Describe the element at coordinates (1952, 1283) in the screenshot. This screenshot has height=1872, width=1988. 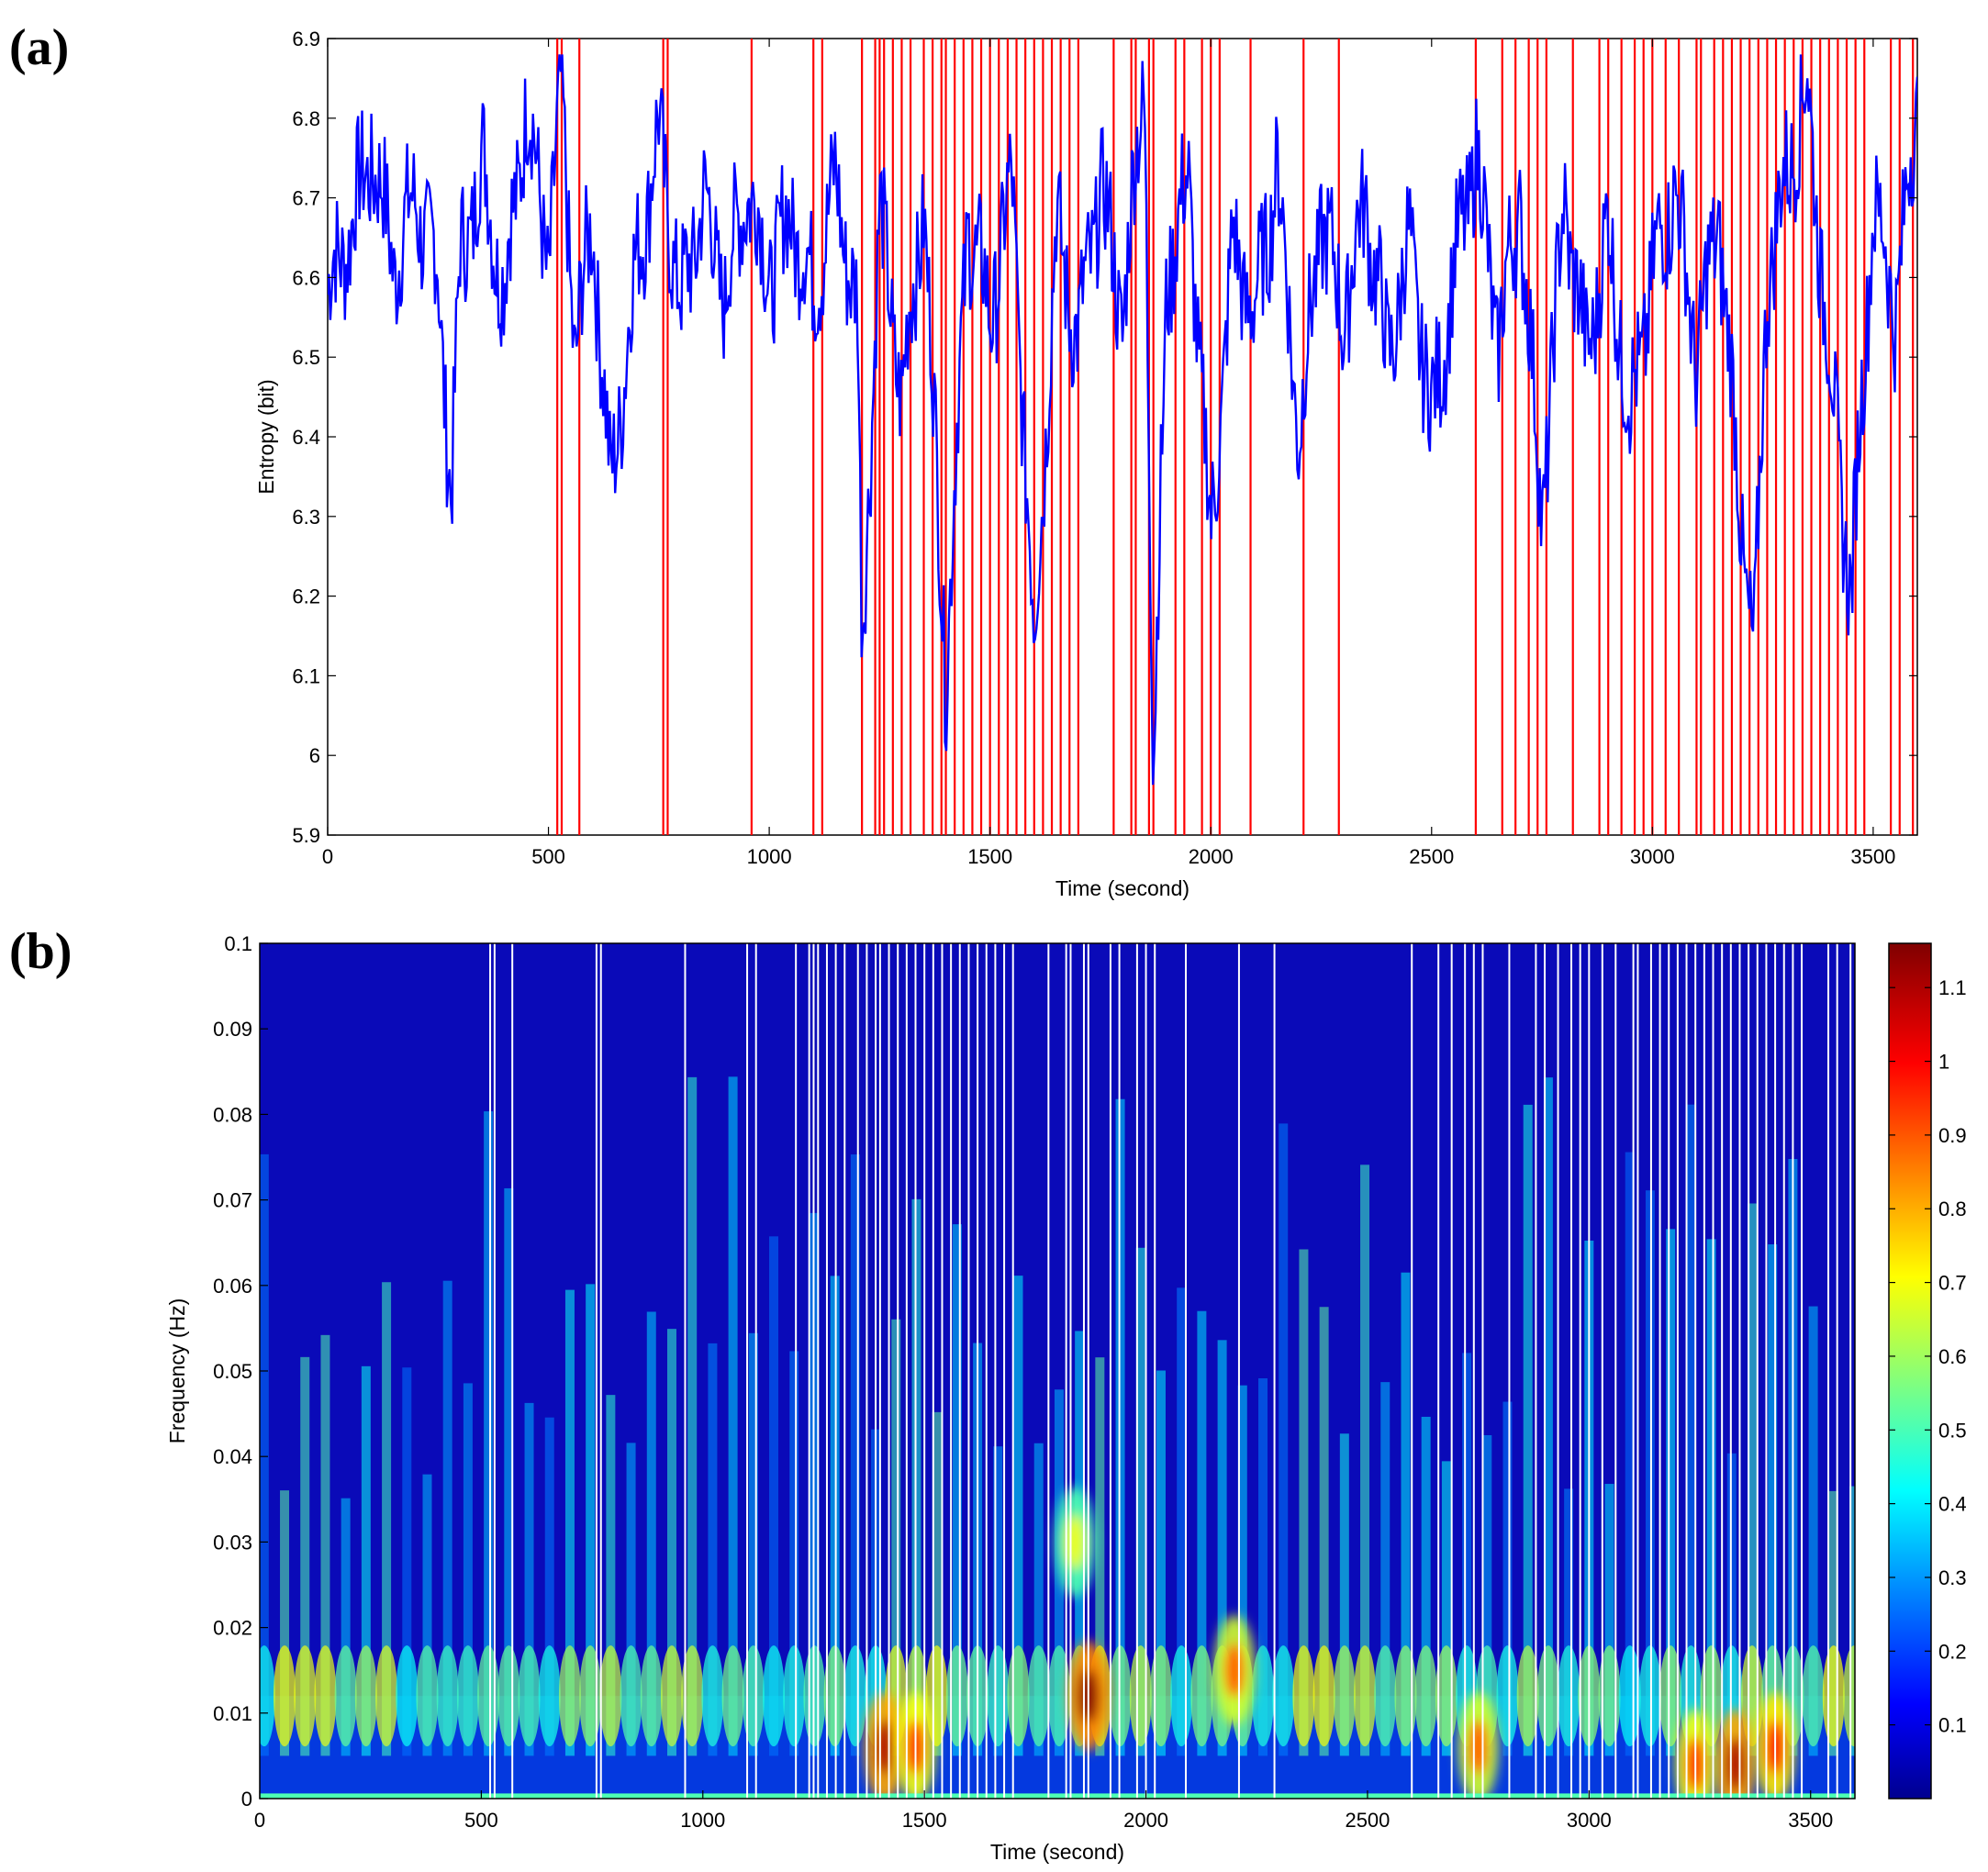
I see `colorbar-tick-label: 0.7` at that location.